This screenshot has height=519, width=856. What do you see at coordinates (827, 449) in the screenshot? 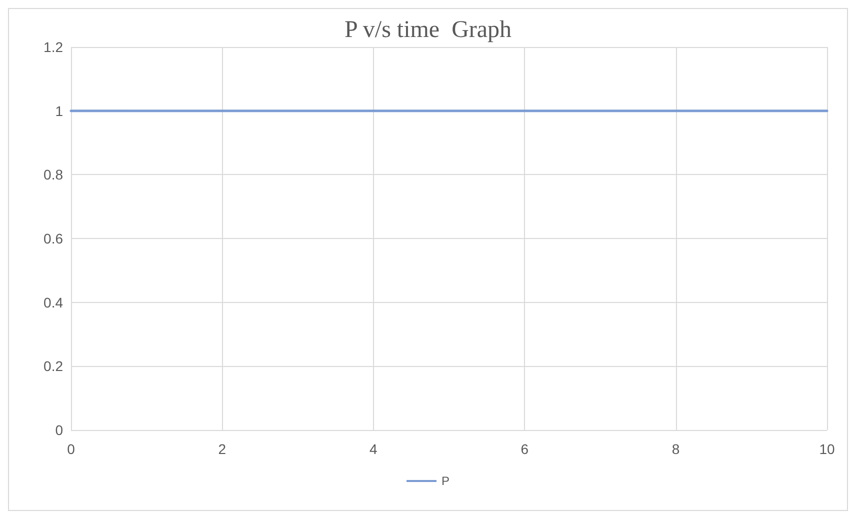
I see `x-tick-label: 10` at bounding box center [827, 449].